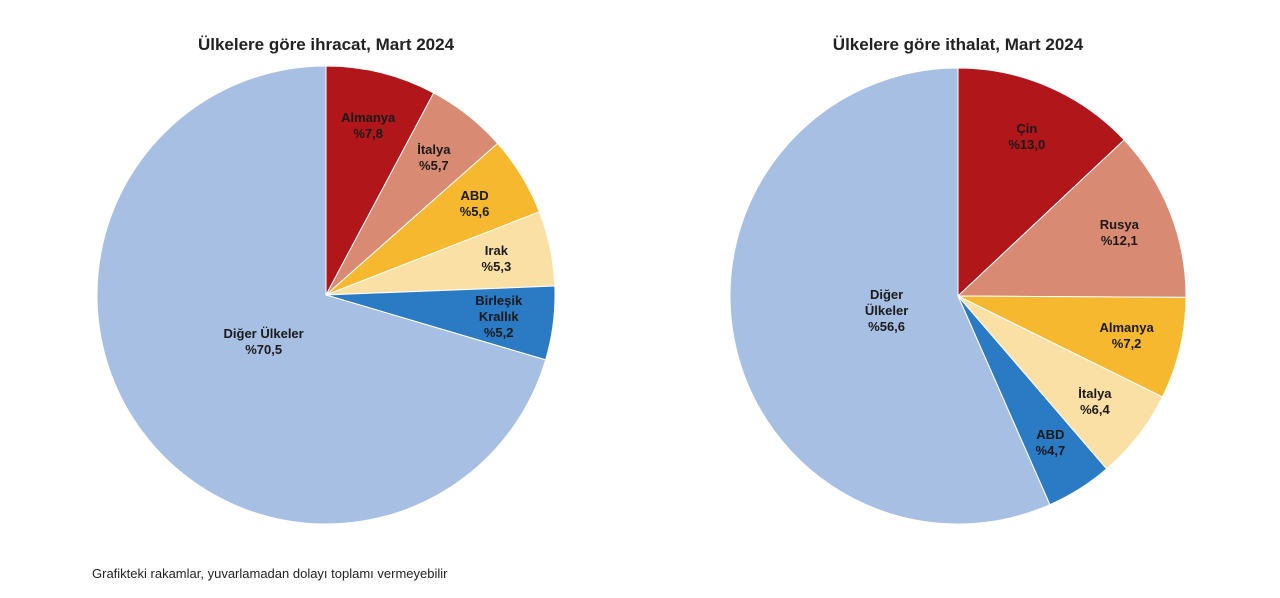 Image resolution: width=1280 pixels, height=598 pixels. Describe the element at coordinates (498, 332) in the screenshot. I see `slice-value: %5,2` at that location.